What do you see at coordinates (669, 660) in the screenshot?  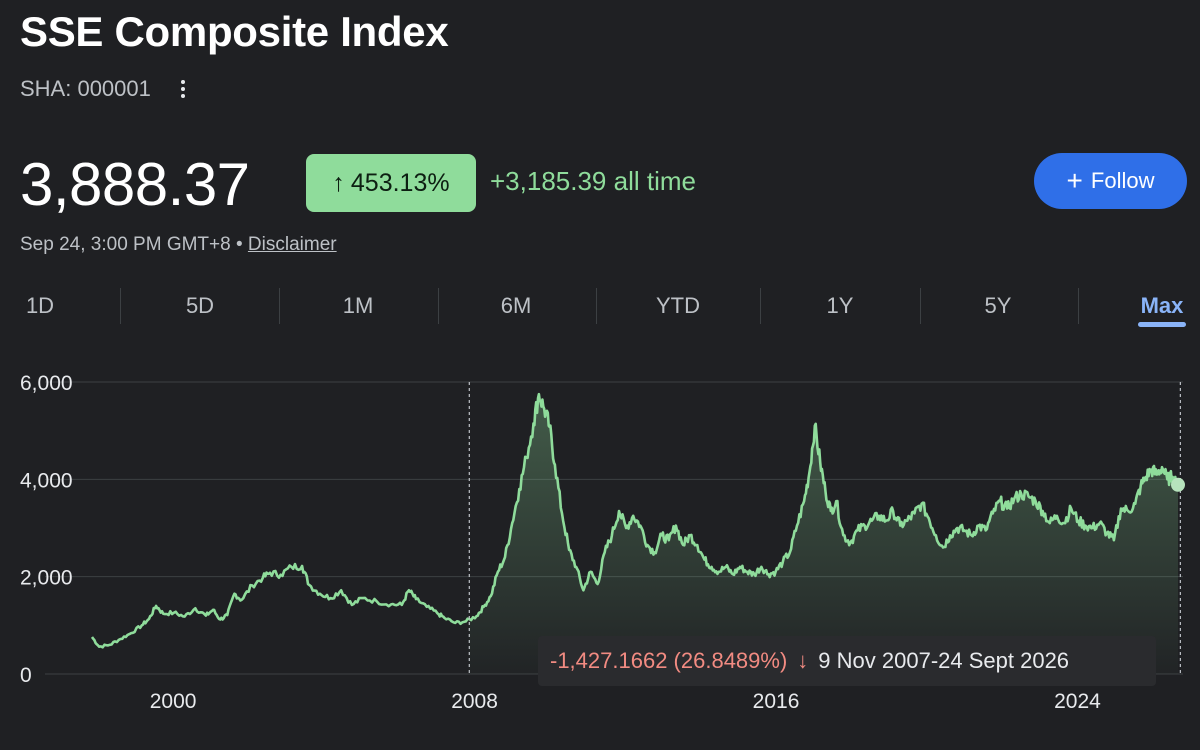 I see `selection-change: -1,427.1662 (26.8489%)` at bounding box center [669, 660].